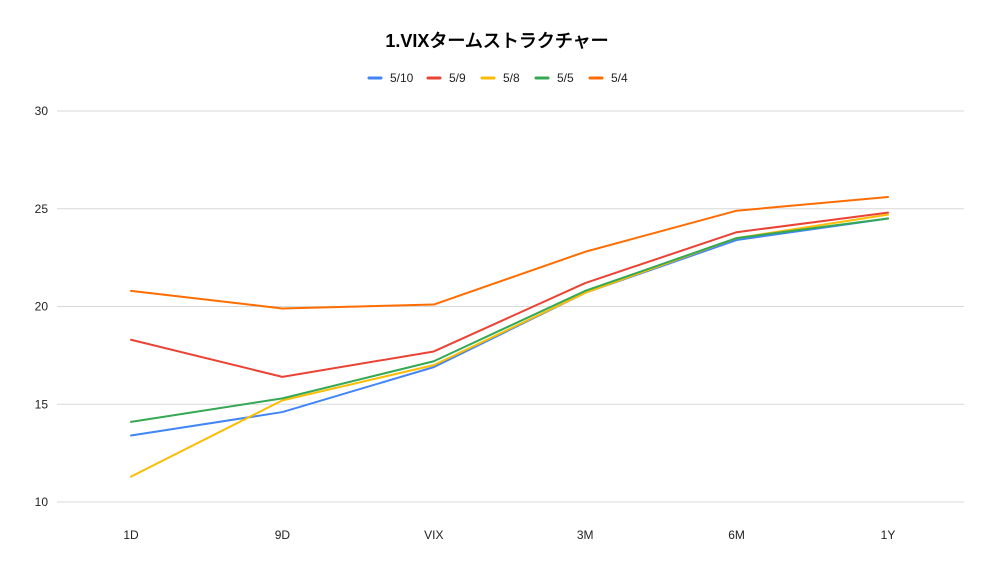  What do you see at coordinates (42, 502) in the screenshot?
I see `y-tick-label: 10` at bounding box center [42, 502].